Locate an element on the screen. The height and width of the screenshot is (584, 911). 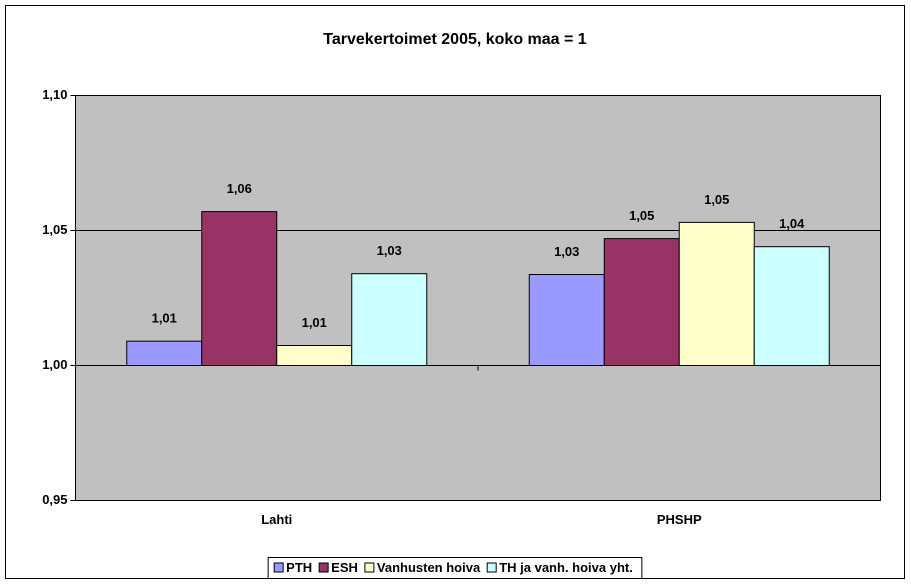
y-tick-label: 1,00 is located at coordinates (54, 364).